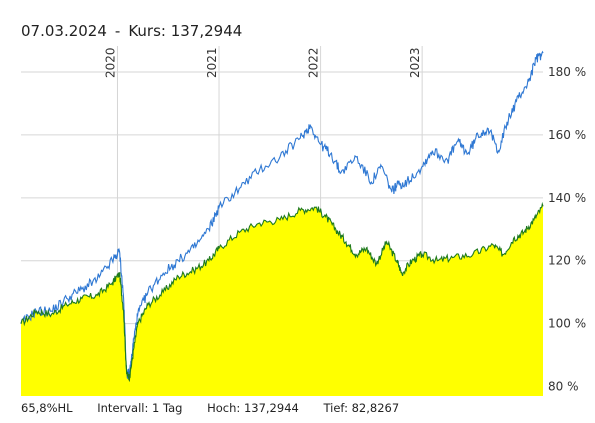 This screenshot has width=595, height=423. What do you see at coordinates (567, 261) in the screenshot?
I see `y-tick-label: 120 %` at bounding box center [567, 261].